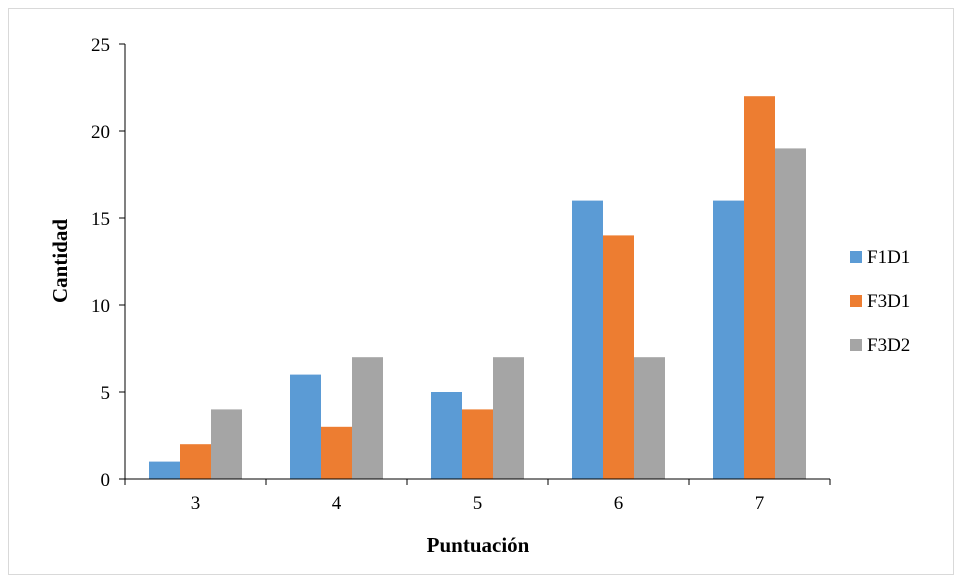 The image size is (962, 583). What do you see at coordinates (478, 545) in the screenshot?
I see `x-axis-title: Puntuación` at bounding box center [478, 545].